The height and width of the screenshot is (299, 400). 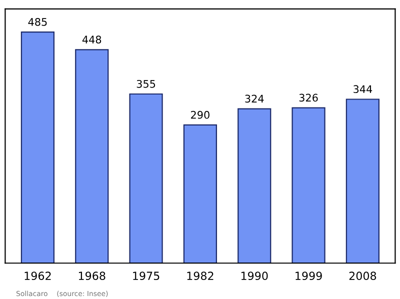 What do you see at coordinates (200, 276) in the screenshot?
I see `x-tick-label: 1982` at bounding box center [200, 276].